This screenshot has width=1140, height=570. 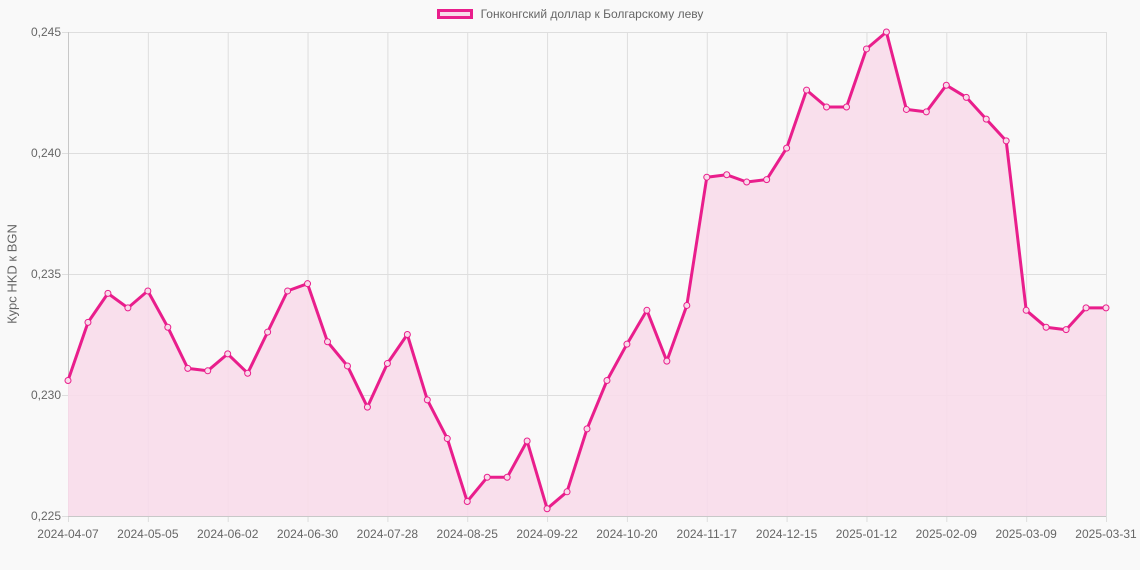 I want to click on x-tick-label: 2025-03-09, so click(x=1026, y=534).